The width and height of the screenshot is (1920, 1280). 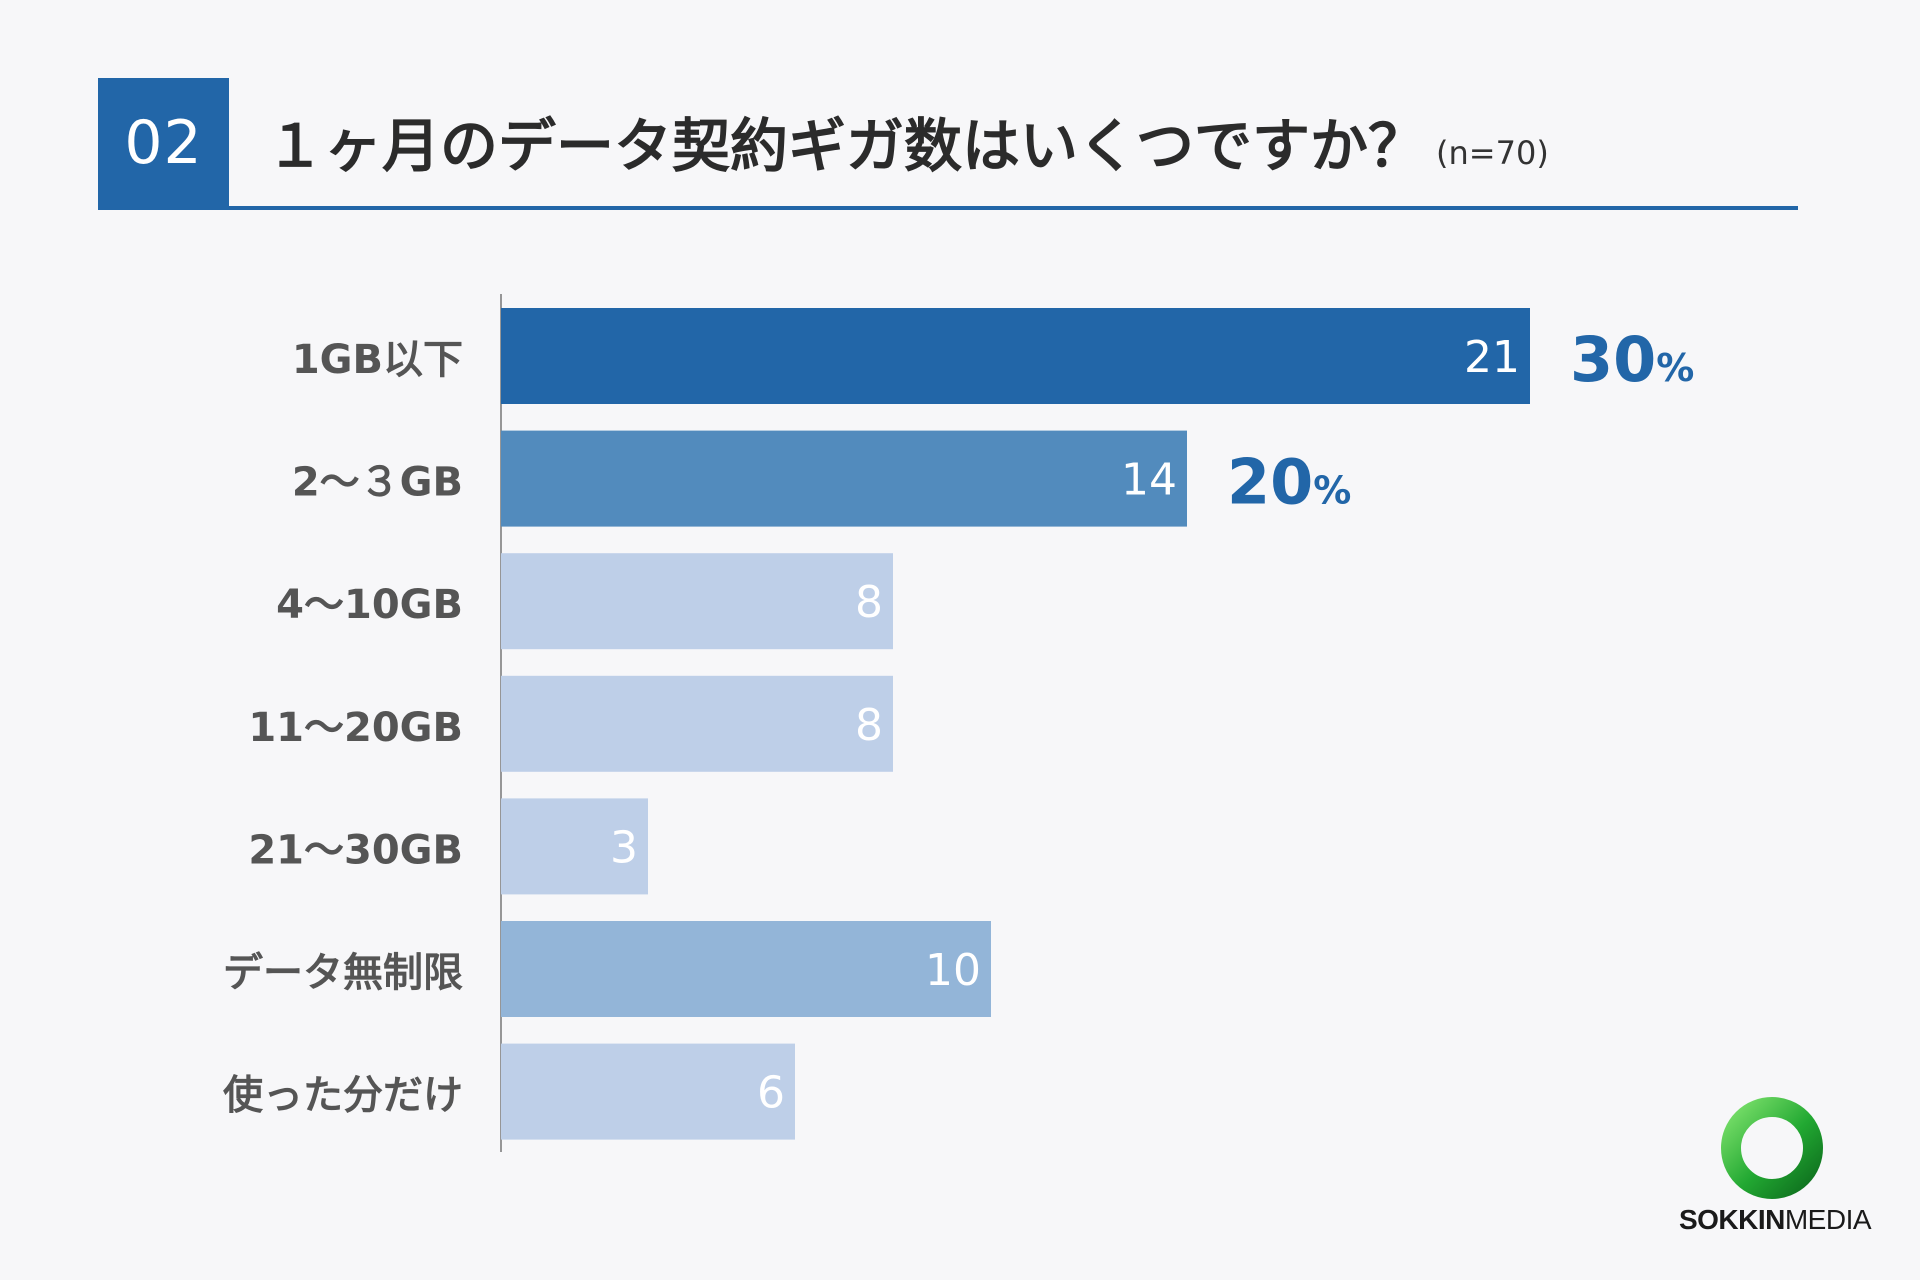 I want to click on data-label: 21, so click(x=1492, y=357).